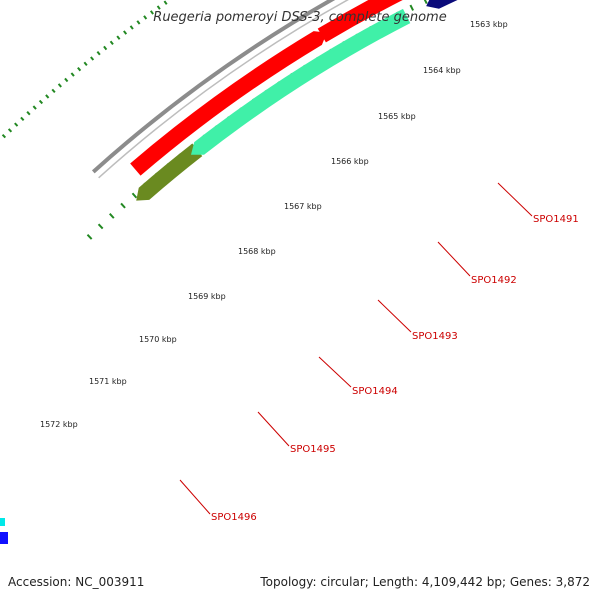 Image resolution: width=600 pixels, height=600 pixels. I want to click on gene-label: SPO1495, so click(313, 449).